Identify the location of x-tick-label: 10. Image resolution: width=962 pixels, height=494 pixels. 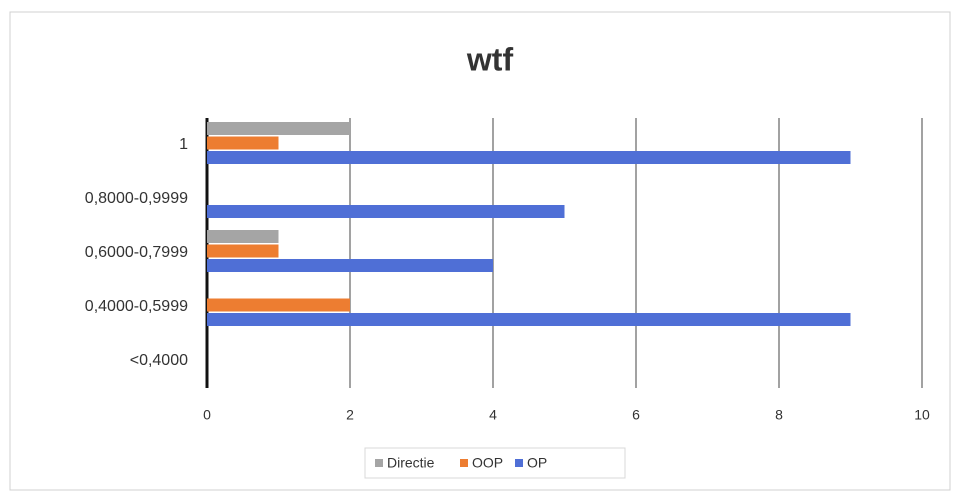
(922, 415).